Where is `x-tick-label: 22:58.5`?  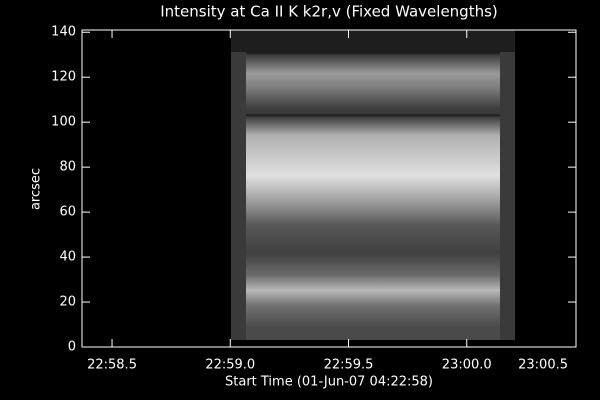
x-tick-label: 22:58.5 is located at coordinates (112, 365).